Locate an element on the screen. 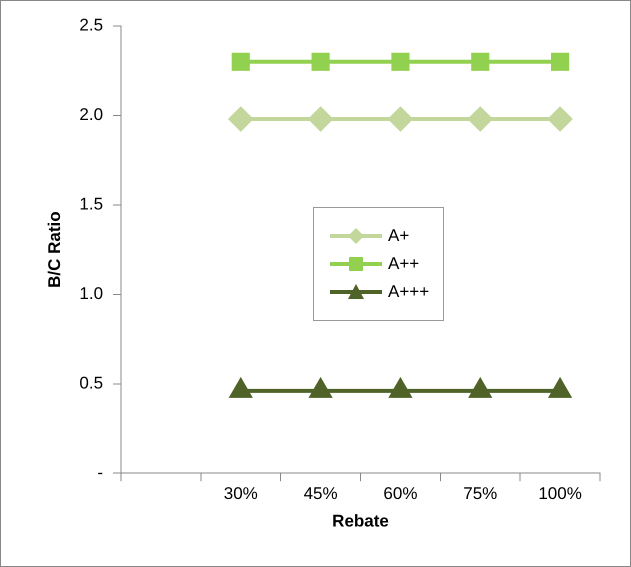  legend-label: A+ is located at coordinates (399, 236).